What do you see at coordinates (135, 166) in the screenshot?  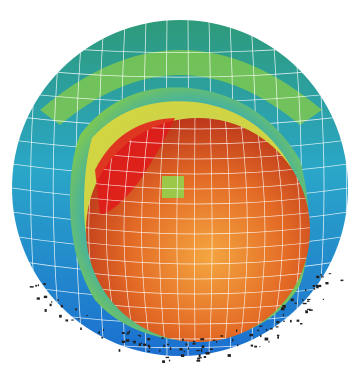 I see `core-hot-region` at bounding box center [135, 166].